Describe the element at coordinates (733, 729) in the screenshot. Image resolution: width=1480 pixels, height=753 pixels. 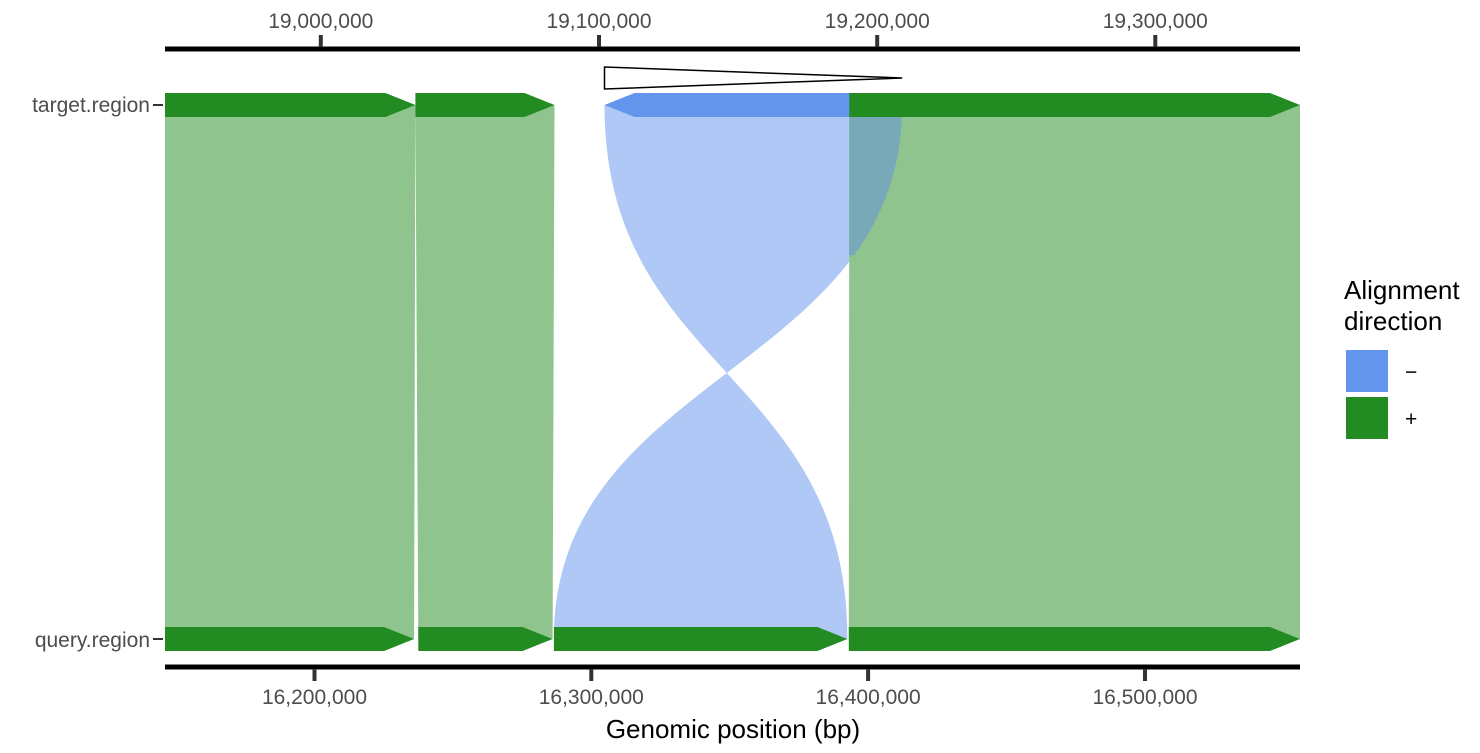
I see `x-axis-title: Genomic position (bp)` at that location.